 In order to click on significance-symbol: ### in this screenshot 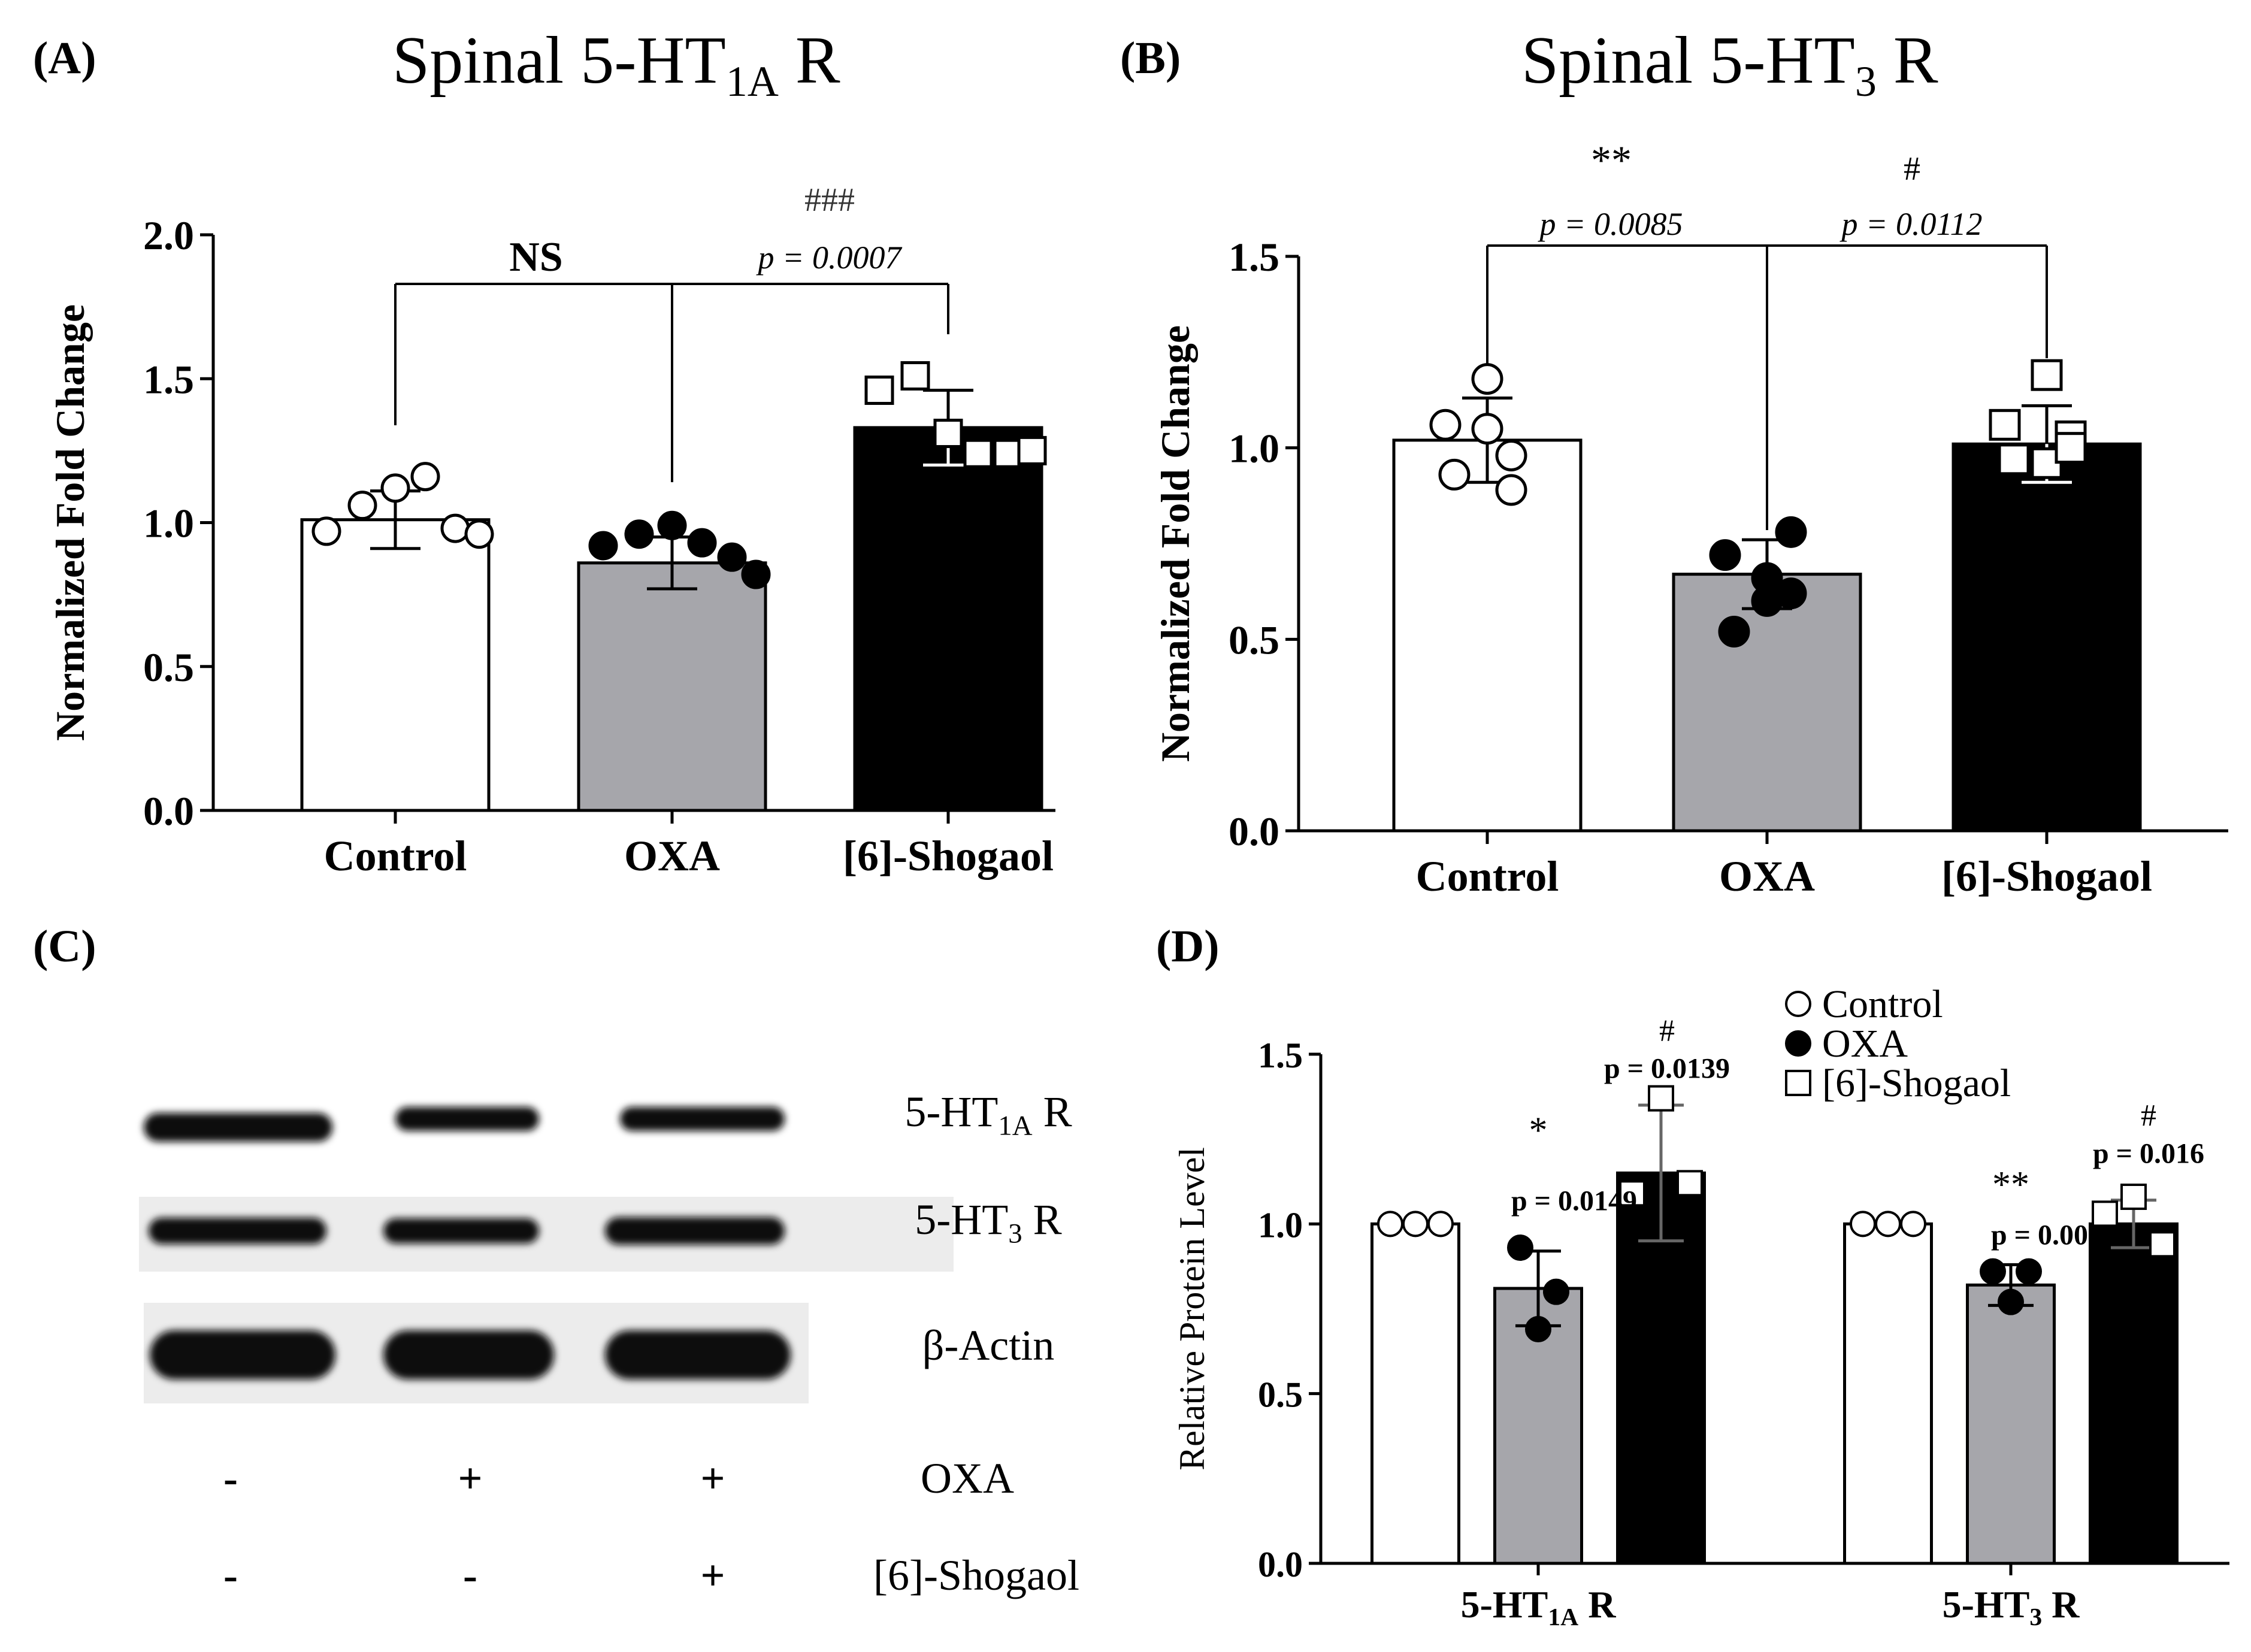, I will do `click(829, 200)`.